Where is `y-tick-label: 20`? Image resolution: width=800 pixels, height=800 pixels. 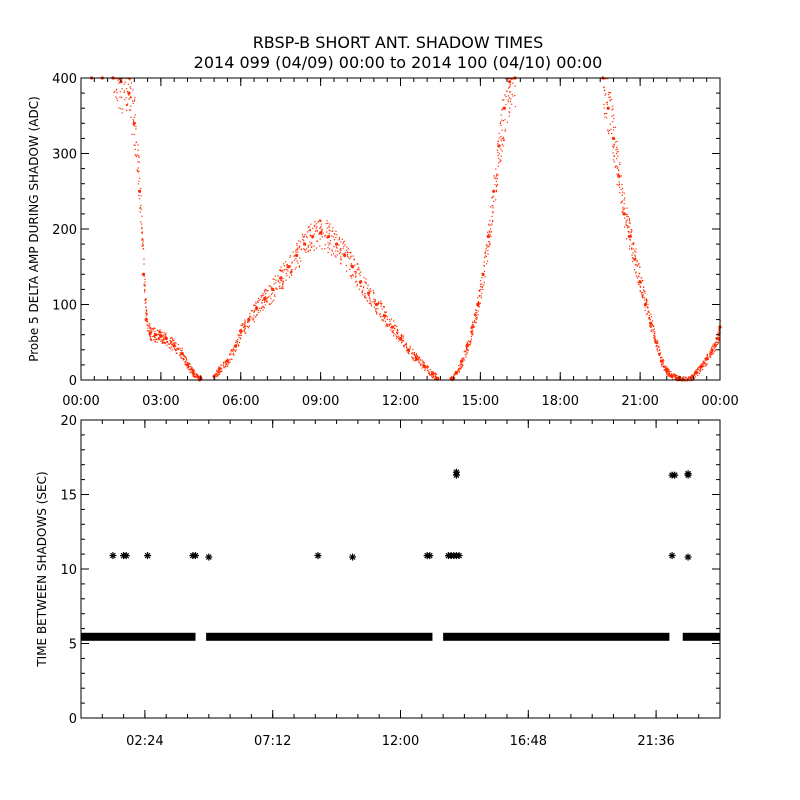 y-tick-label: 20 is located at coordinates (68, 421).